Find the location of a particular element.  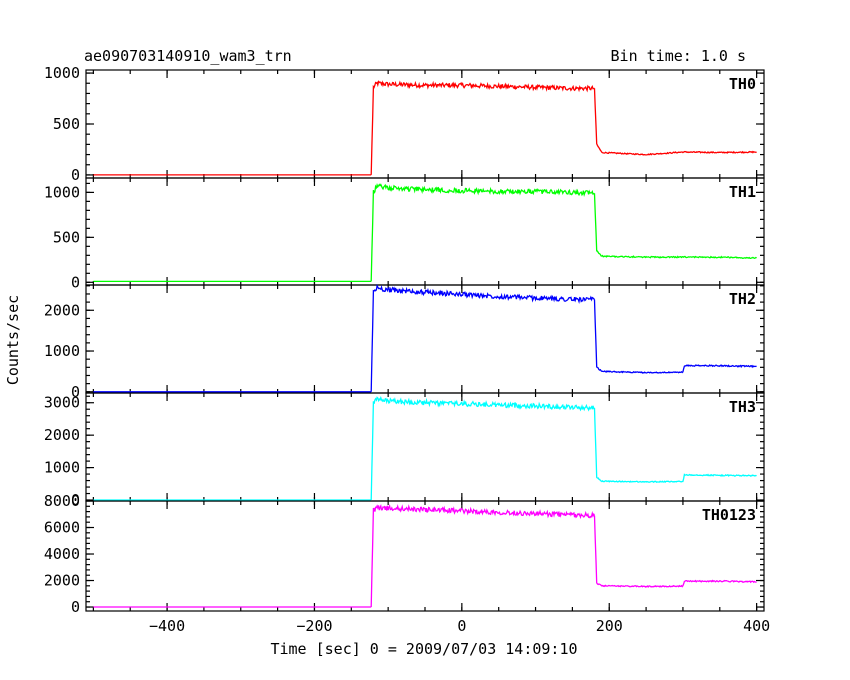

panel-th0: 0 500 1000 TH0 is located at coordinates (404, 124).